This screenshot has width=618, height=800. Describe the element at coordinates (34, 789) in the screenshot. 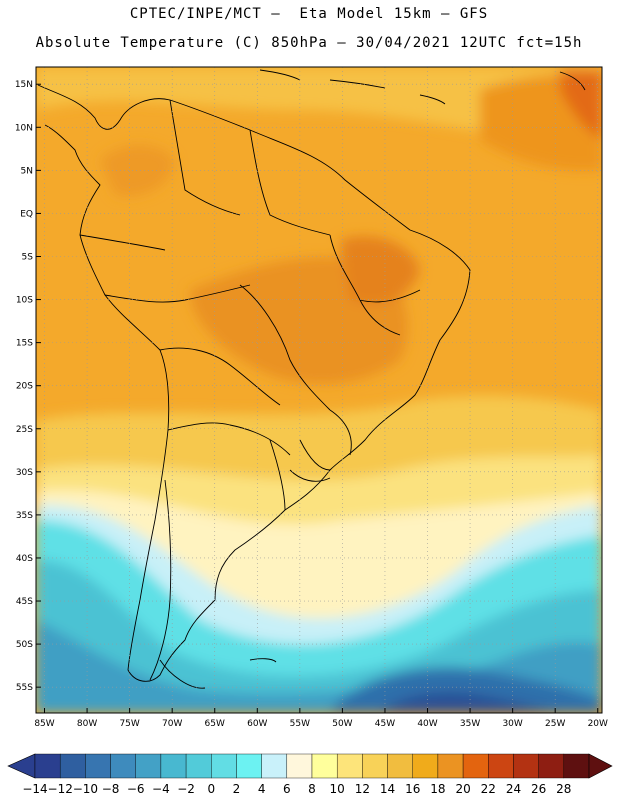

I see `colorbar-label: −14` at that location.